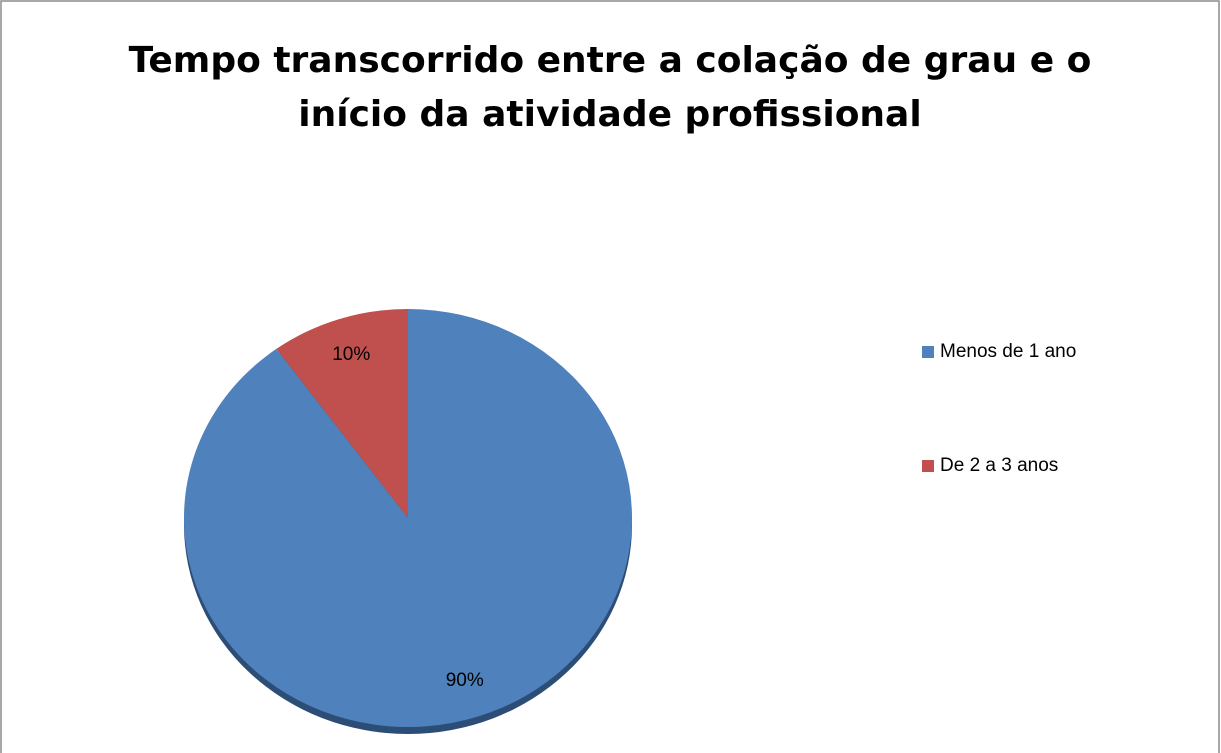 Image resolution: width=1221 pixels, height=753 pixels. What do you see at coordinates (1008, 351) in the screenshot?
I see `legend-label: Menos de 1 ano` at bounding box center [1008, 351].